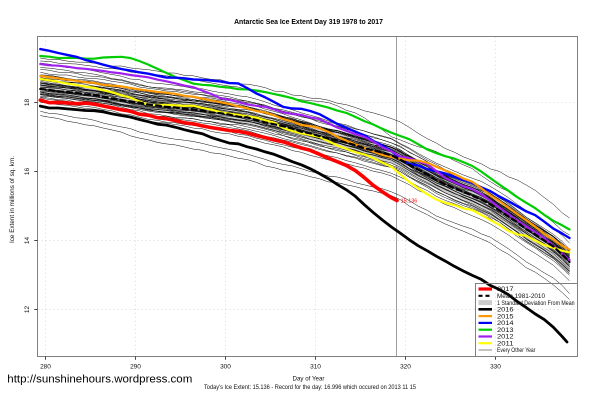  Describe the element at coordinates (27, 103) in the screenshot. I see `svg-text: 18` at that location.